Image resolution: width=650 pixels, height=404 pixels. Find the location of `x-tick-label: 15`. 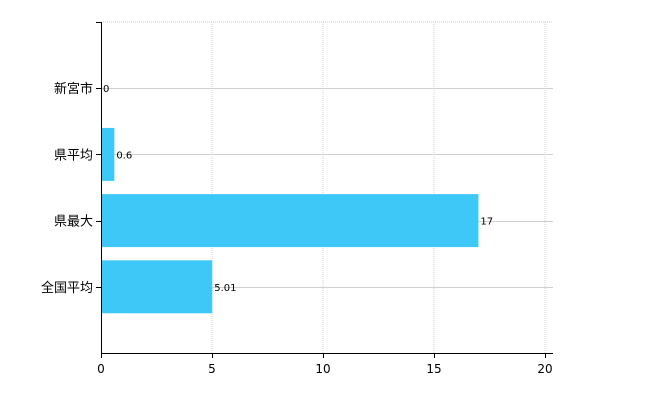

x-tick-label: 15 is located at coordinates (433, 369).